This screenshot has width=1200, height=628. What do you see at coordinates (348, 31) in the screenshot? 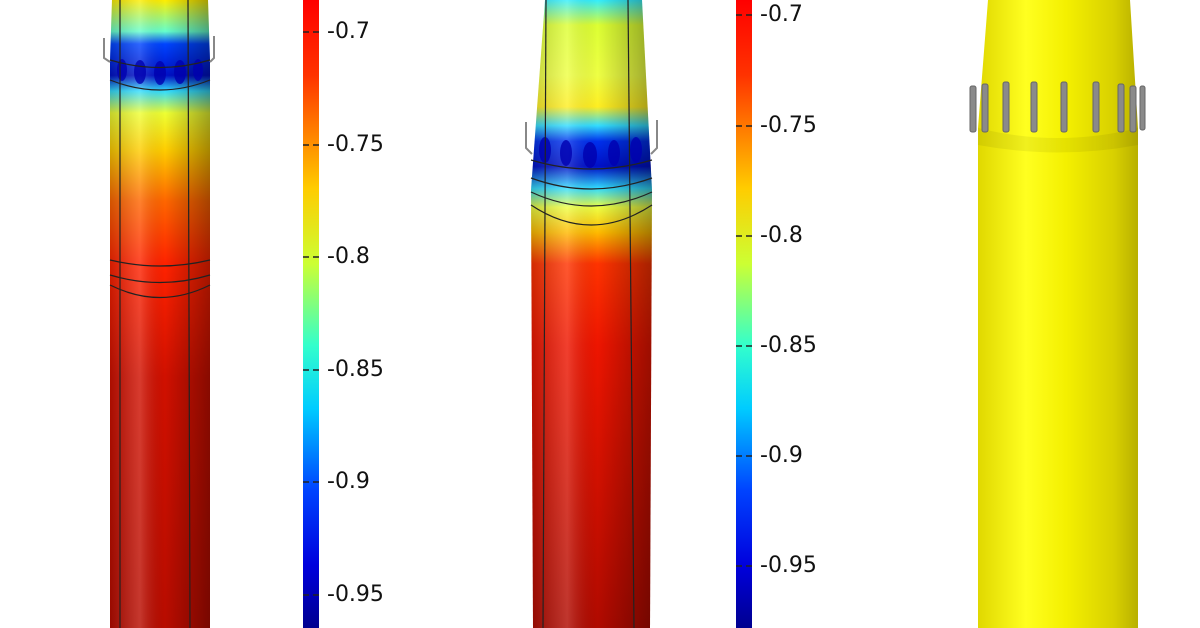
I see `colorbar-1-tick: -0.7` at bounding box center [348, 31].